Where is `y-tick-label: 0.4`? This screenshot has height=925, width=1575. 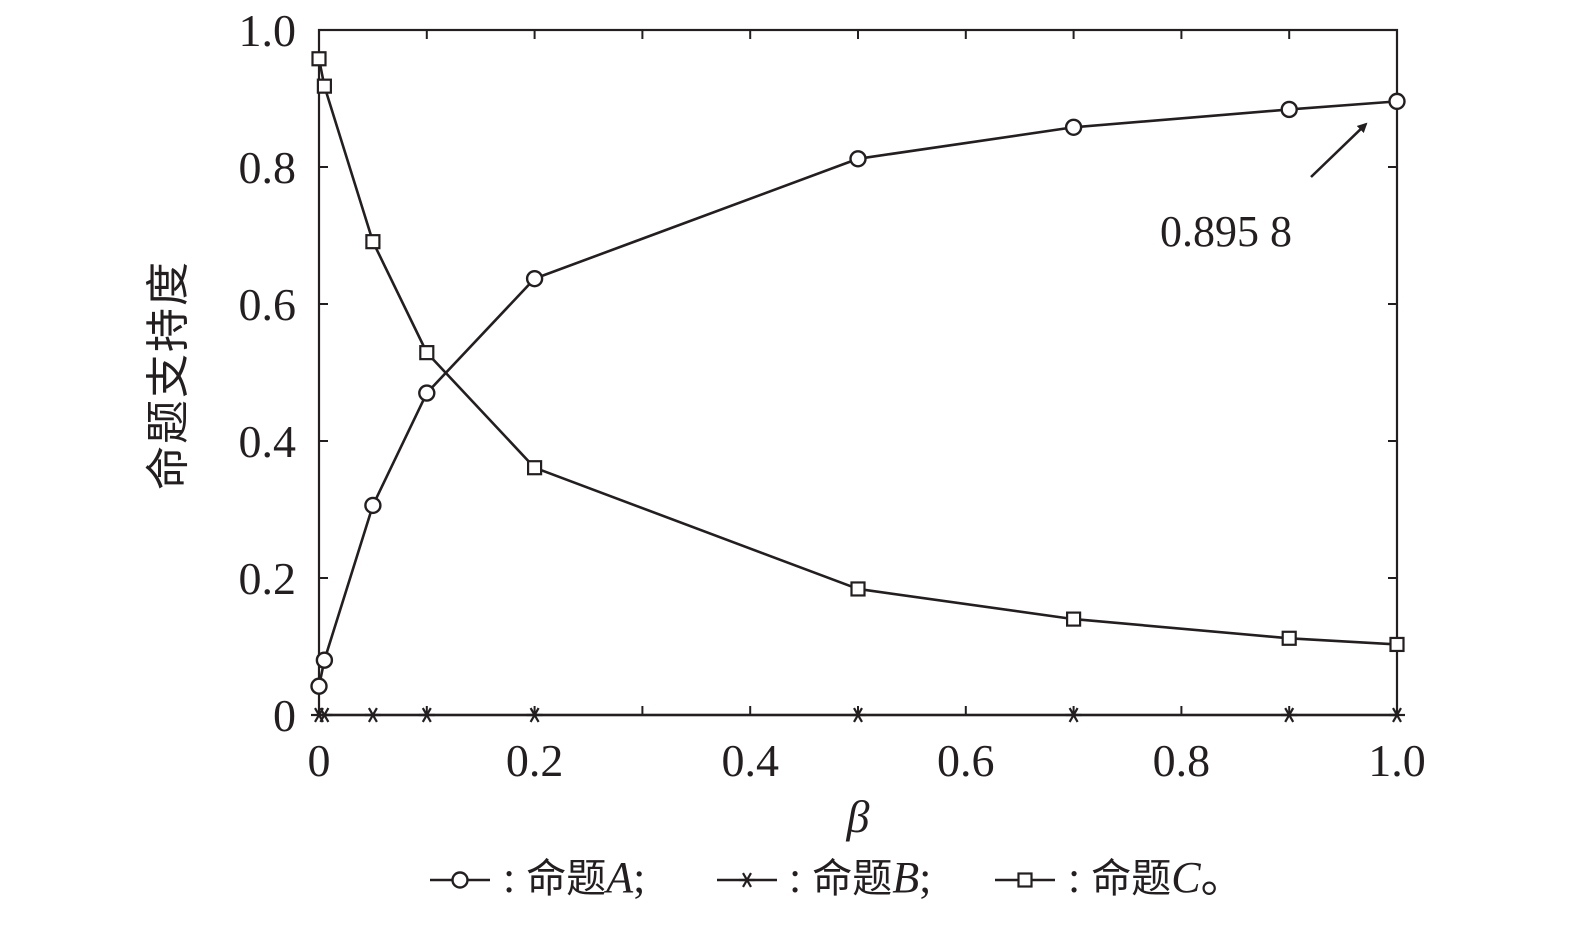
y-tick-label: 0.4 is located at coordinates (268, 441).